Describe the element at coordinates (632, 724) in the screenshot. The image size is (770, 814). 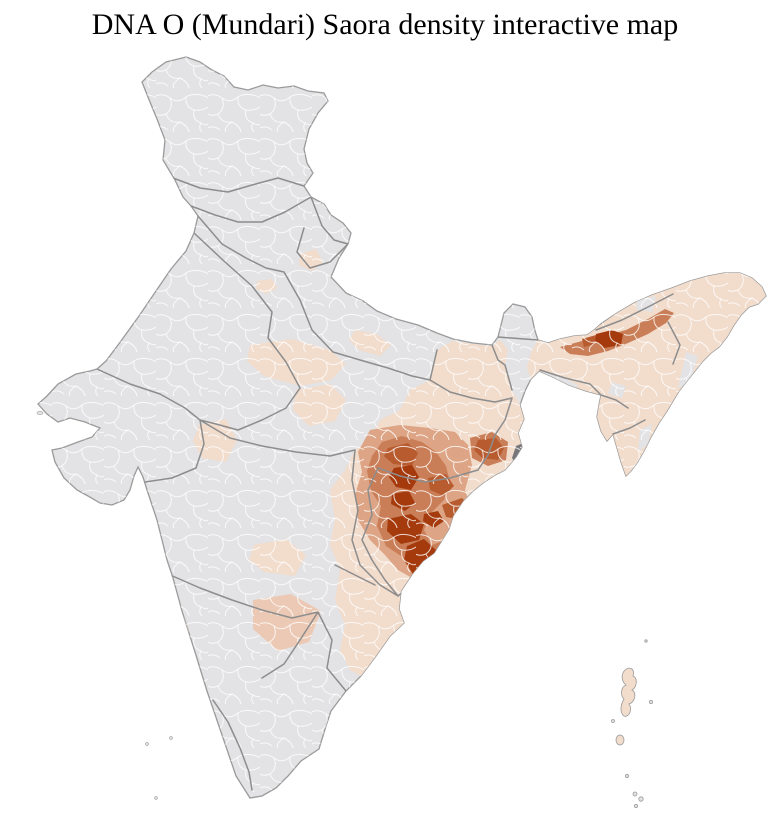
I see `andaman-nicobar-islands` at that location.